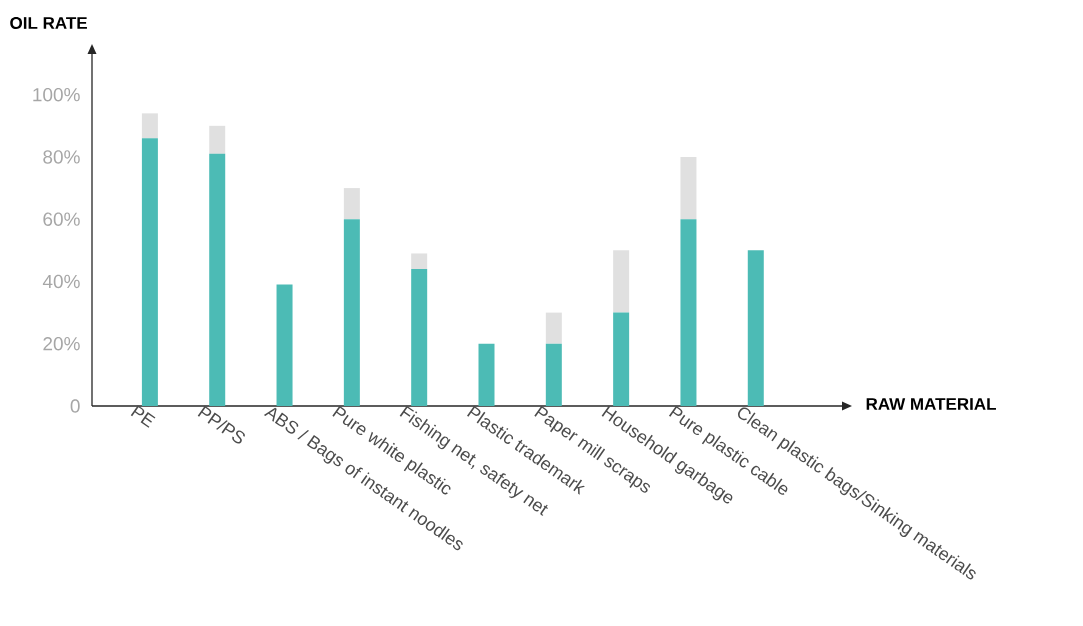 Image resolution: width=1083 pixels, height=626 pixels. Describe the element at coordinates (75, 406) in the screenshot. I see `y-tick-label: 0` at that location.